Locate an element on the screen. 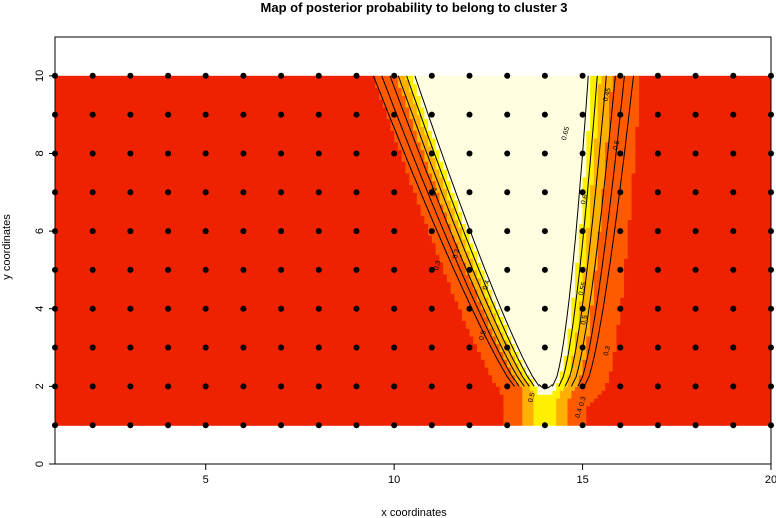 The image size is (776, 518). contour-label: 0.65 is located at coordinates (566, 133).